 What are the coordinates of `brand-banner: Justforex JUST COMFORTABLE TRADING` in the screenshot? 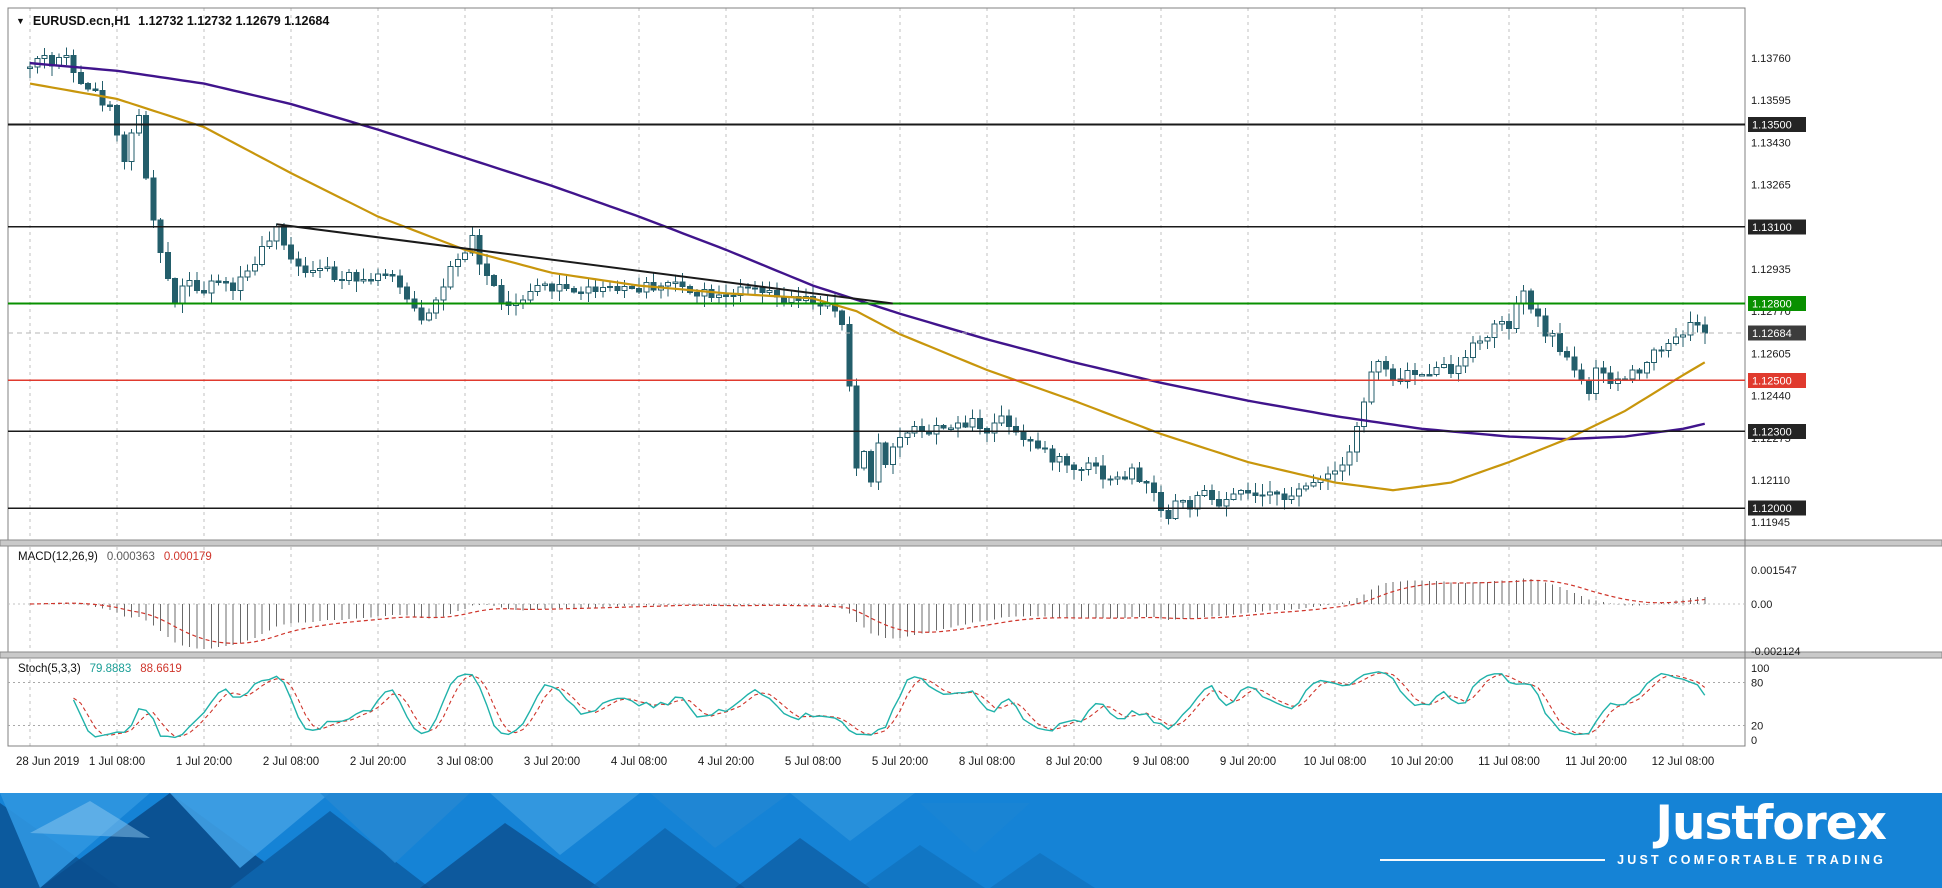 It's located at (971, 840).